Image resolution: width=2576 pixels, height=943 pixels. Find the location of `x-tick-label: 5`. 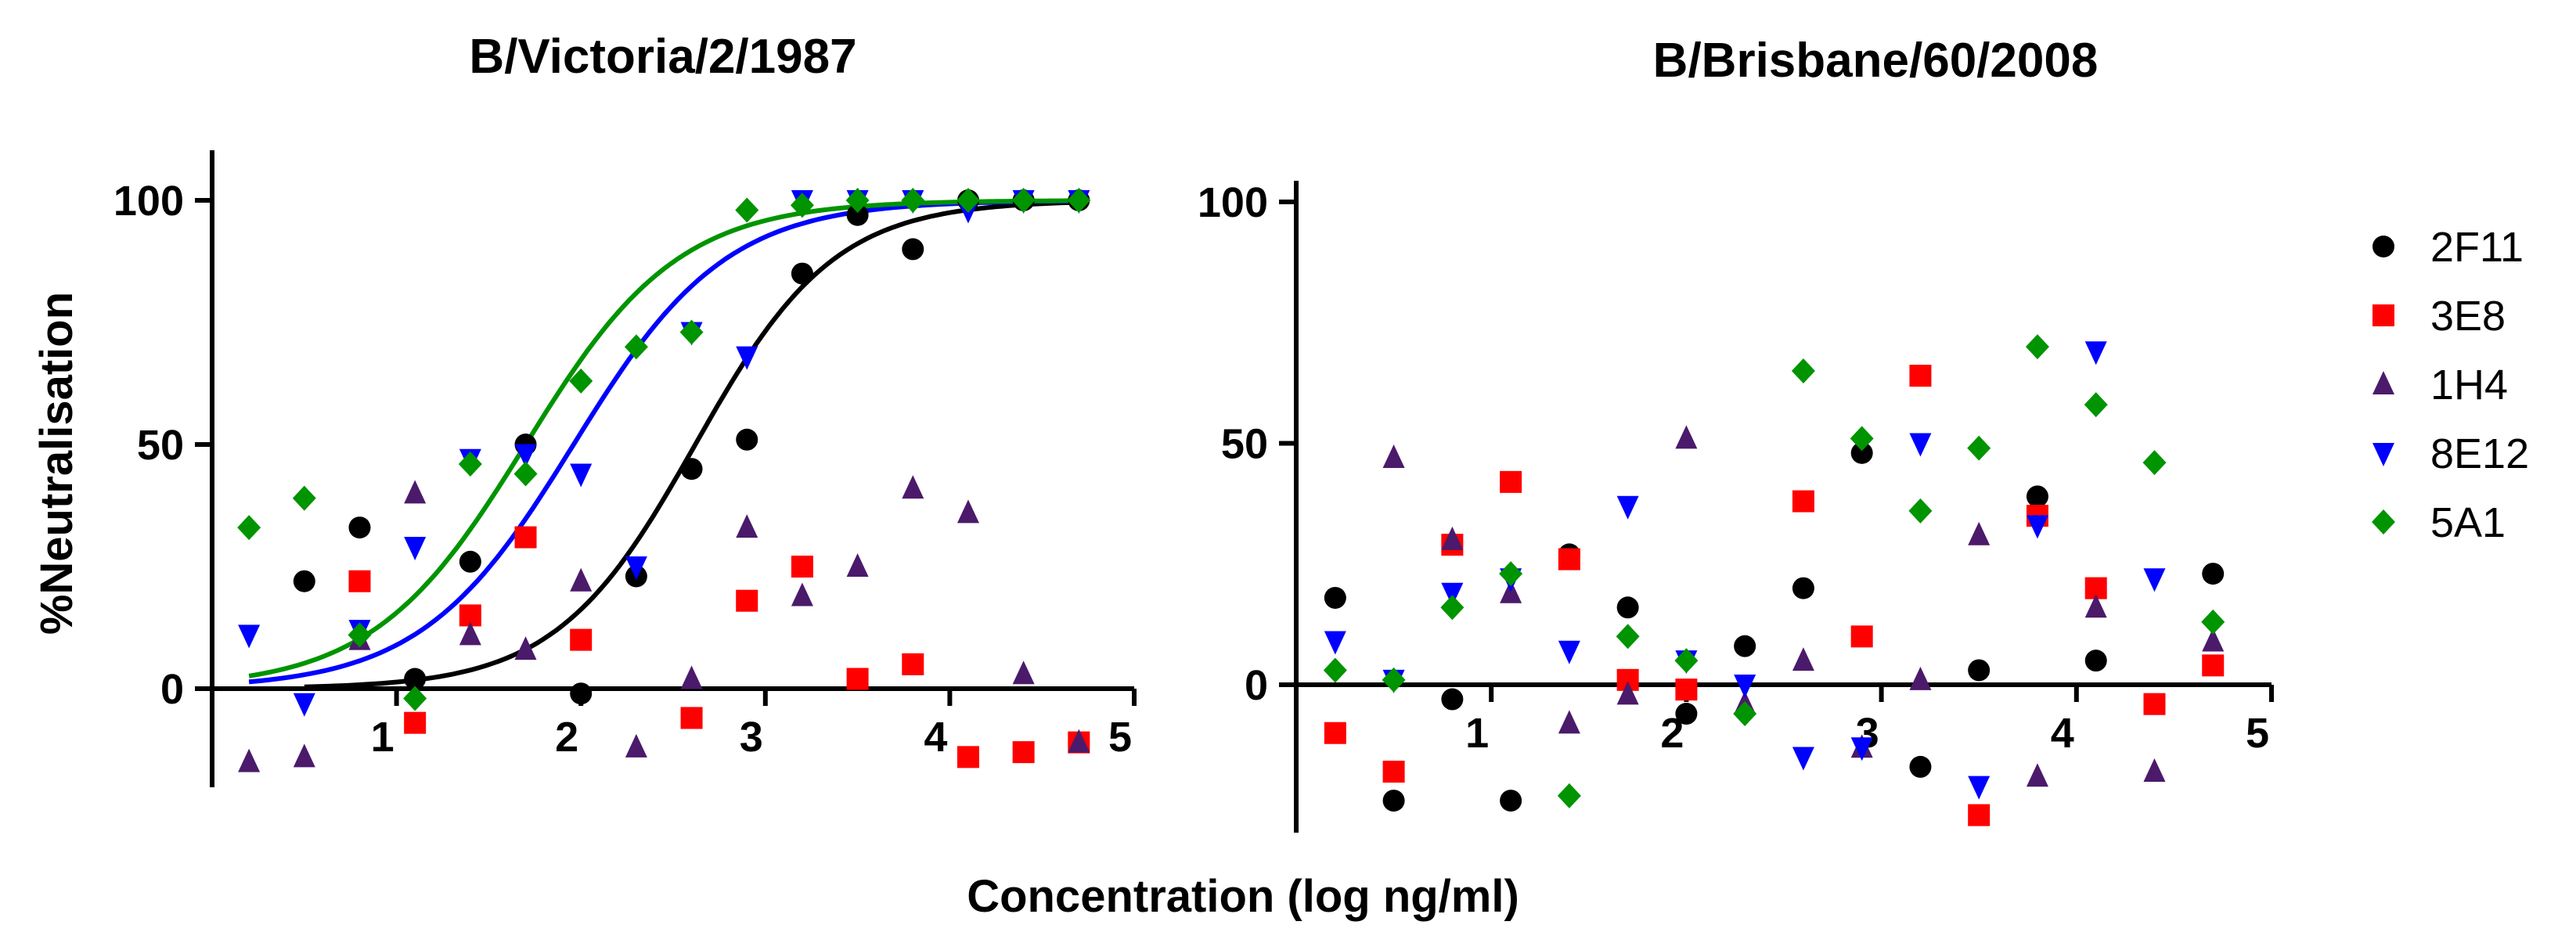

x-tick-label: 5 is located at coordinates (1120, 737).